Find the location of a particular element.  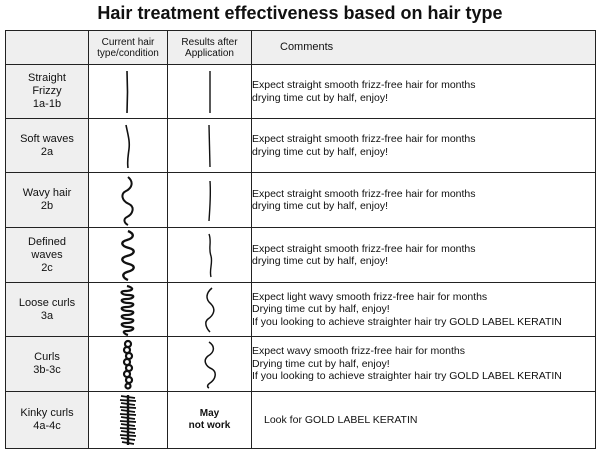

defined-wave-strand-icon is located at coordinates (128, 255).